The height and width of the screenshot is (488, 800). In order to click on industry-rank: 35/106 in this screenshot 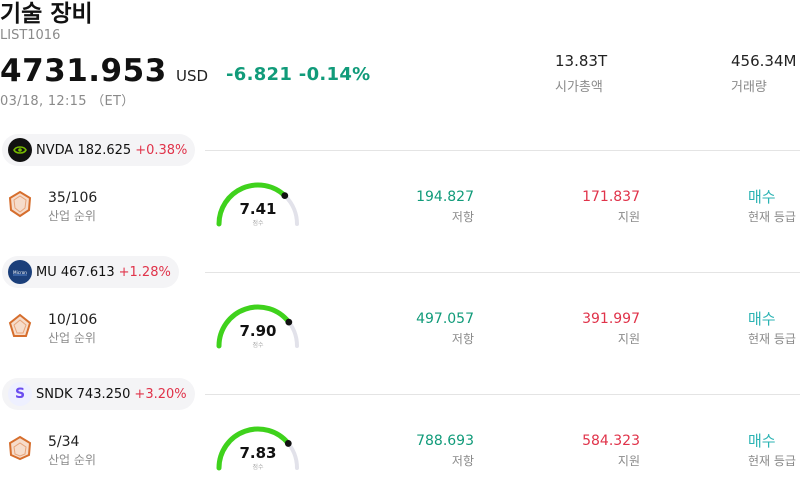, I will do `click(73, 198)`.